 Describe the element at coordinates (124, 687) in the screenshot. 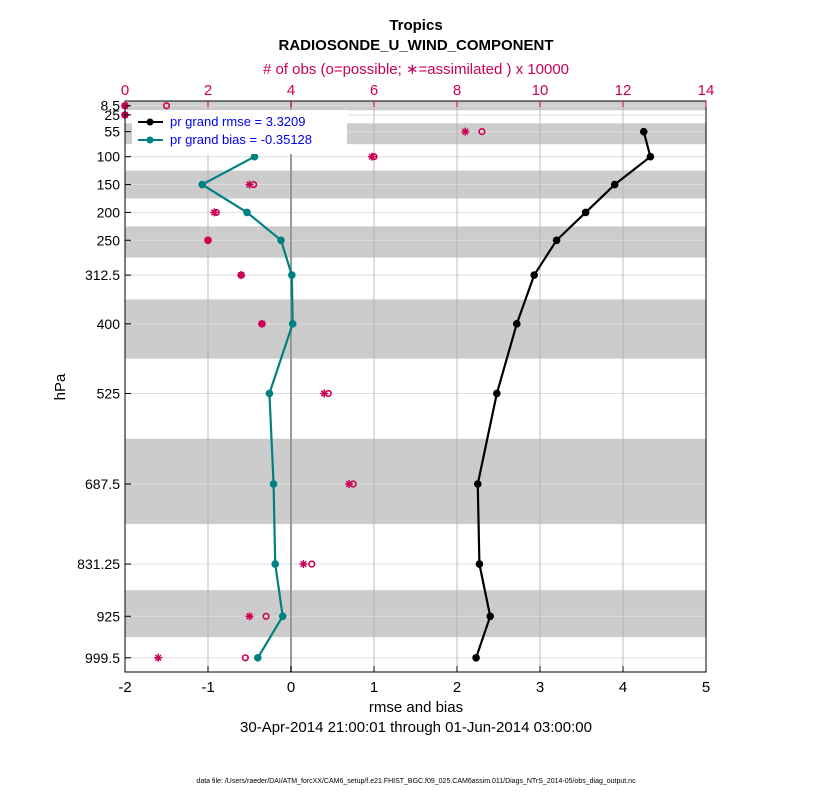

I see `x-tick-label: -2` at that location.